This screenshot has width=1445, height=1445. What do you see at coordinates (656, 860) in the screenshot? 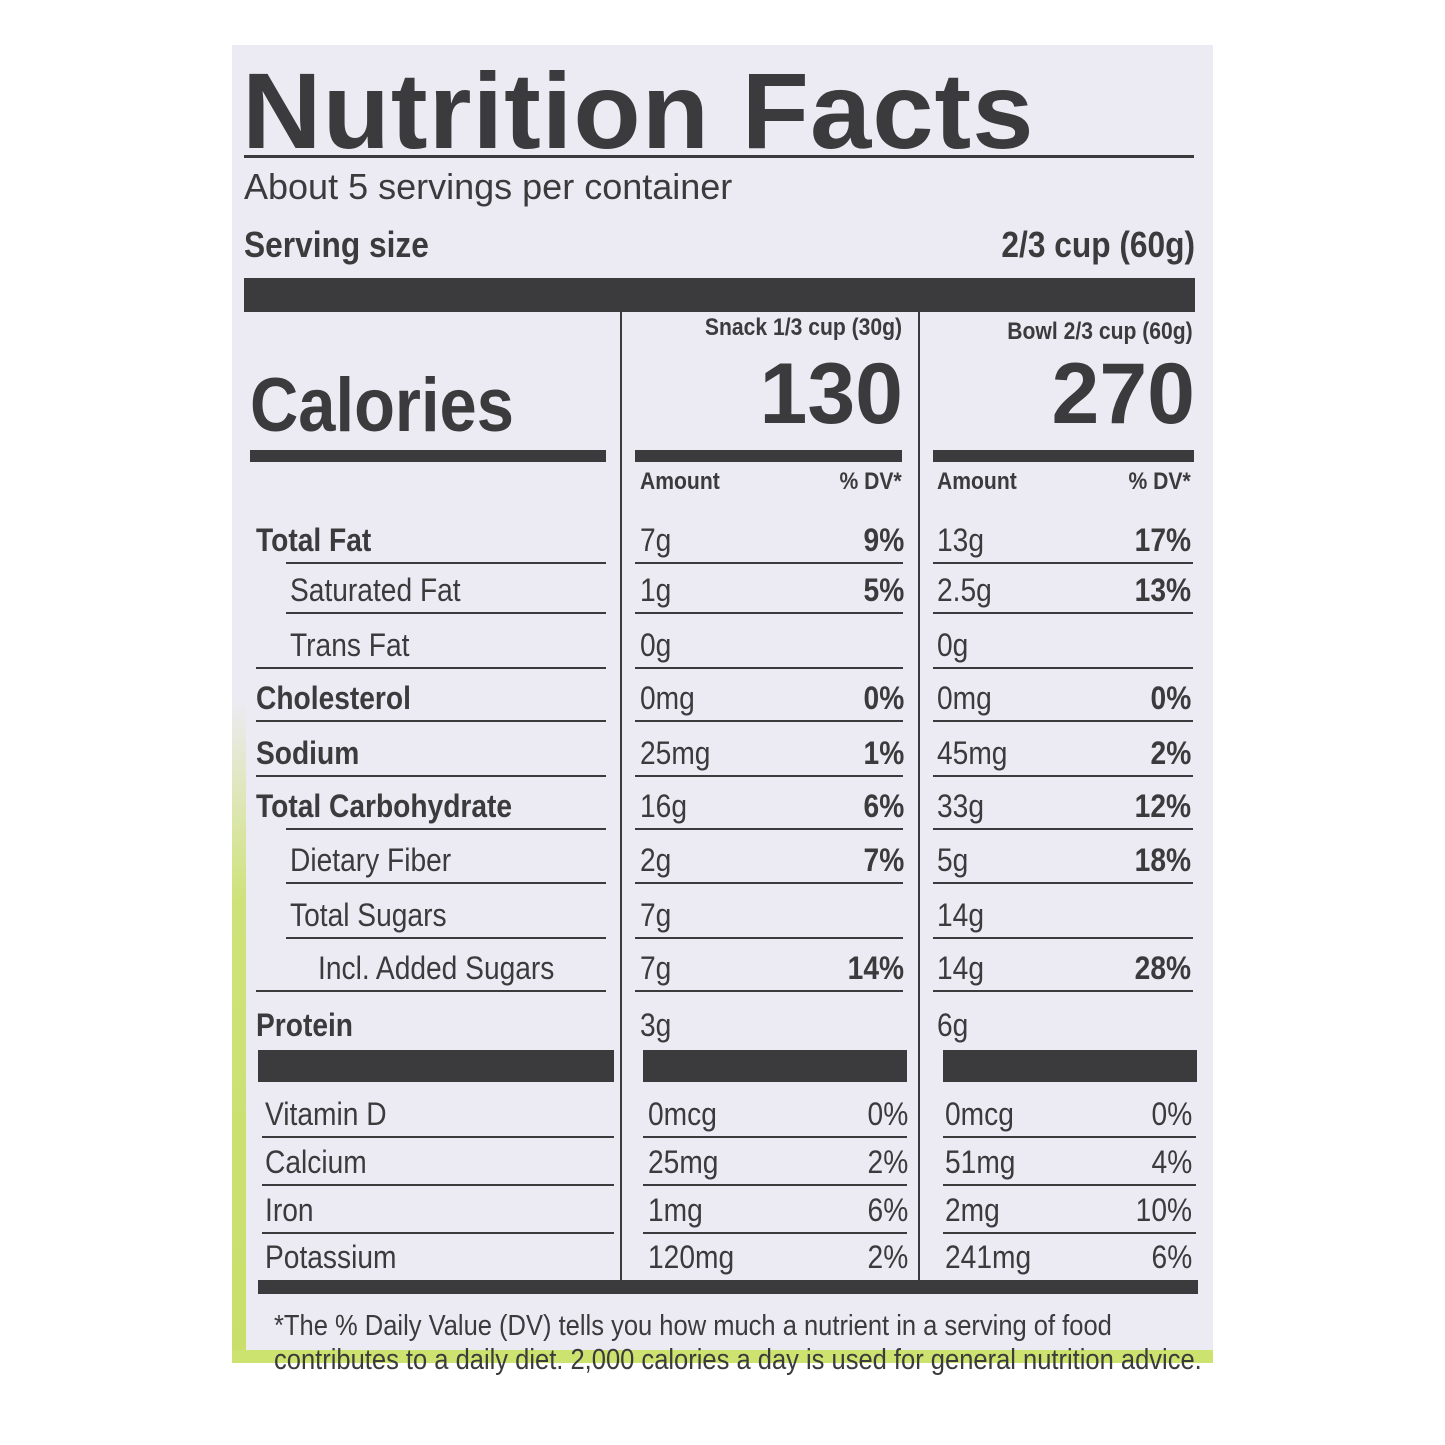
I see `snack-amount: 2g` at bounding box center [656, 860].